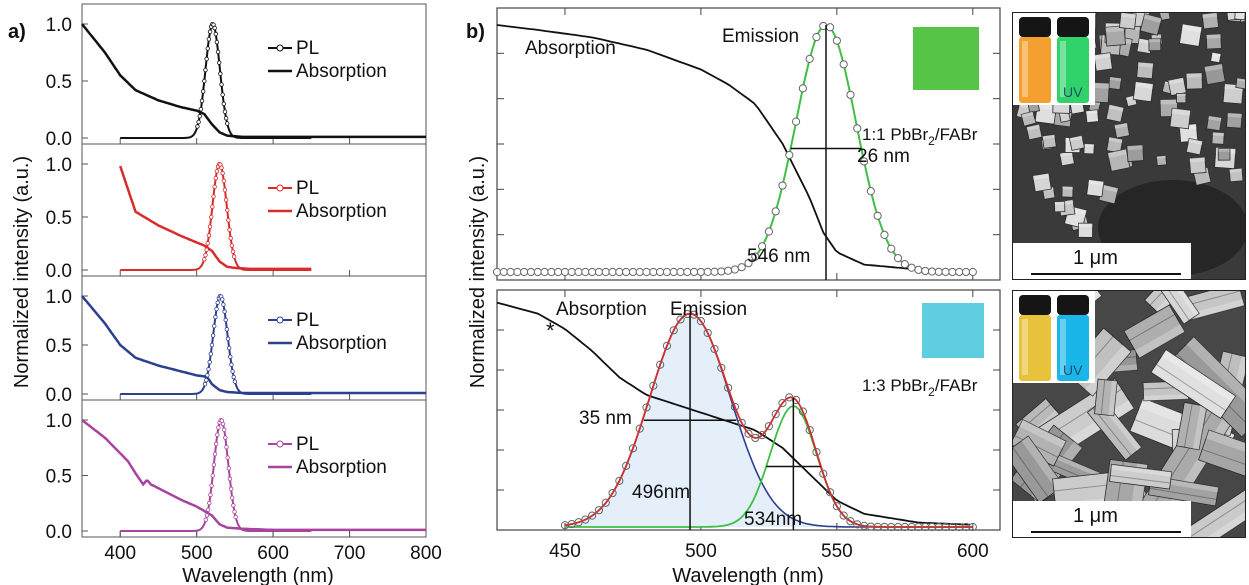 The height and width of the screenshot is (585, 1249). What do you see at coordinates (1035, 348) in the screenshot?
I see `vial-daylight-body` at bounding box center [1035, 348].